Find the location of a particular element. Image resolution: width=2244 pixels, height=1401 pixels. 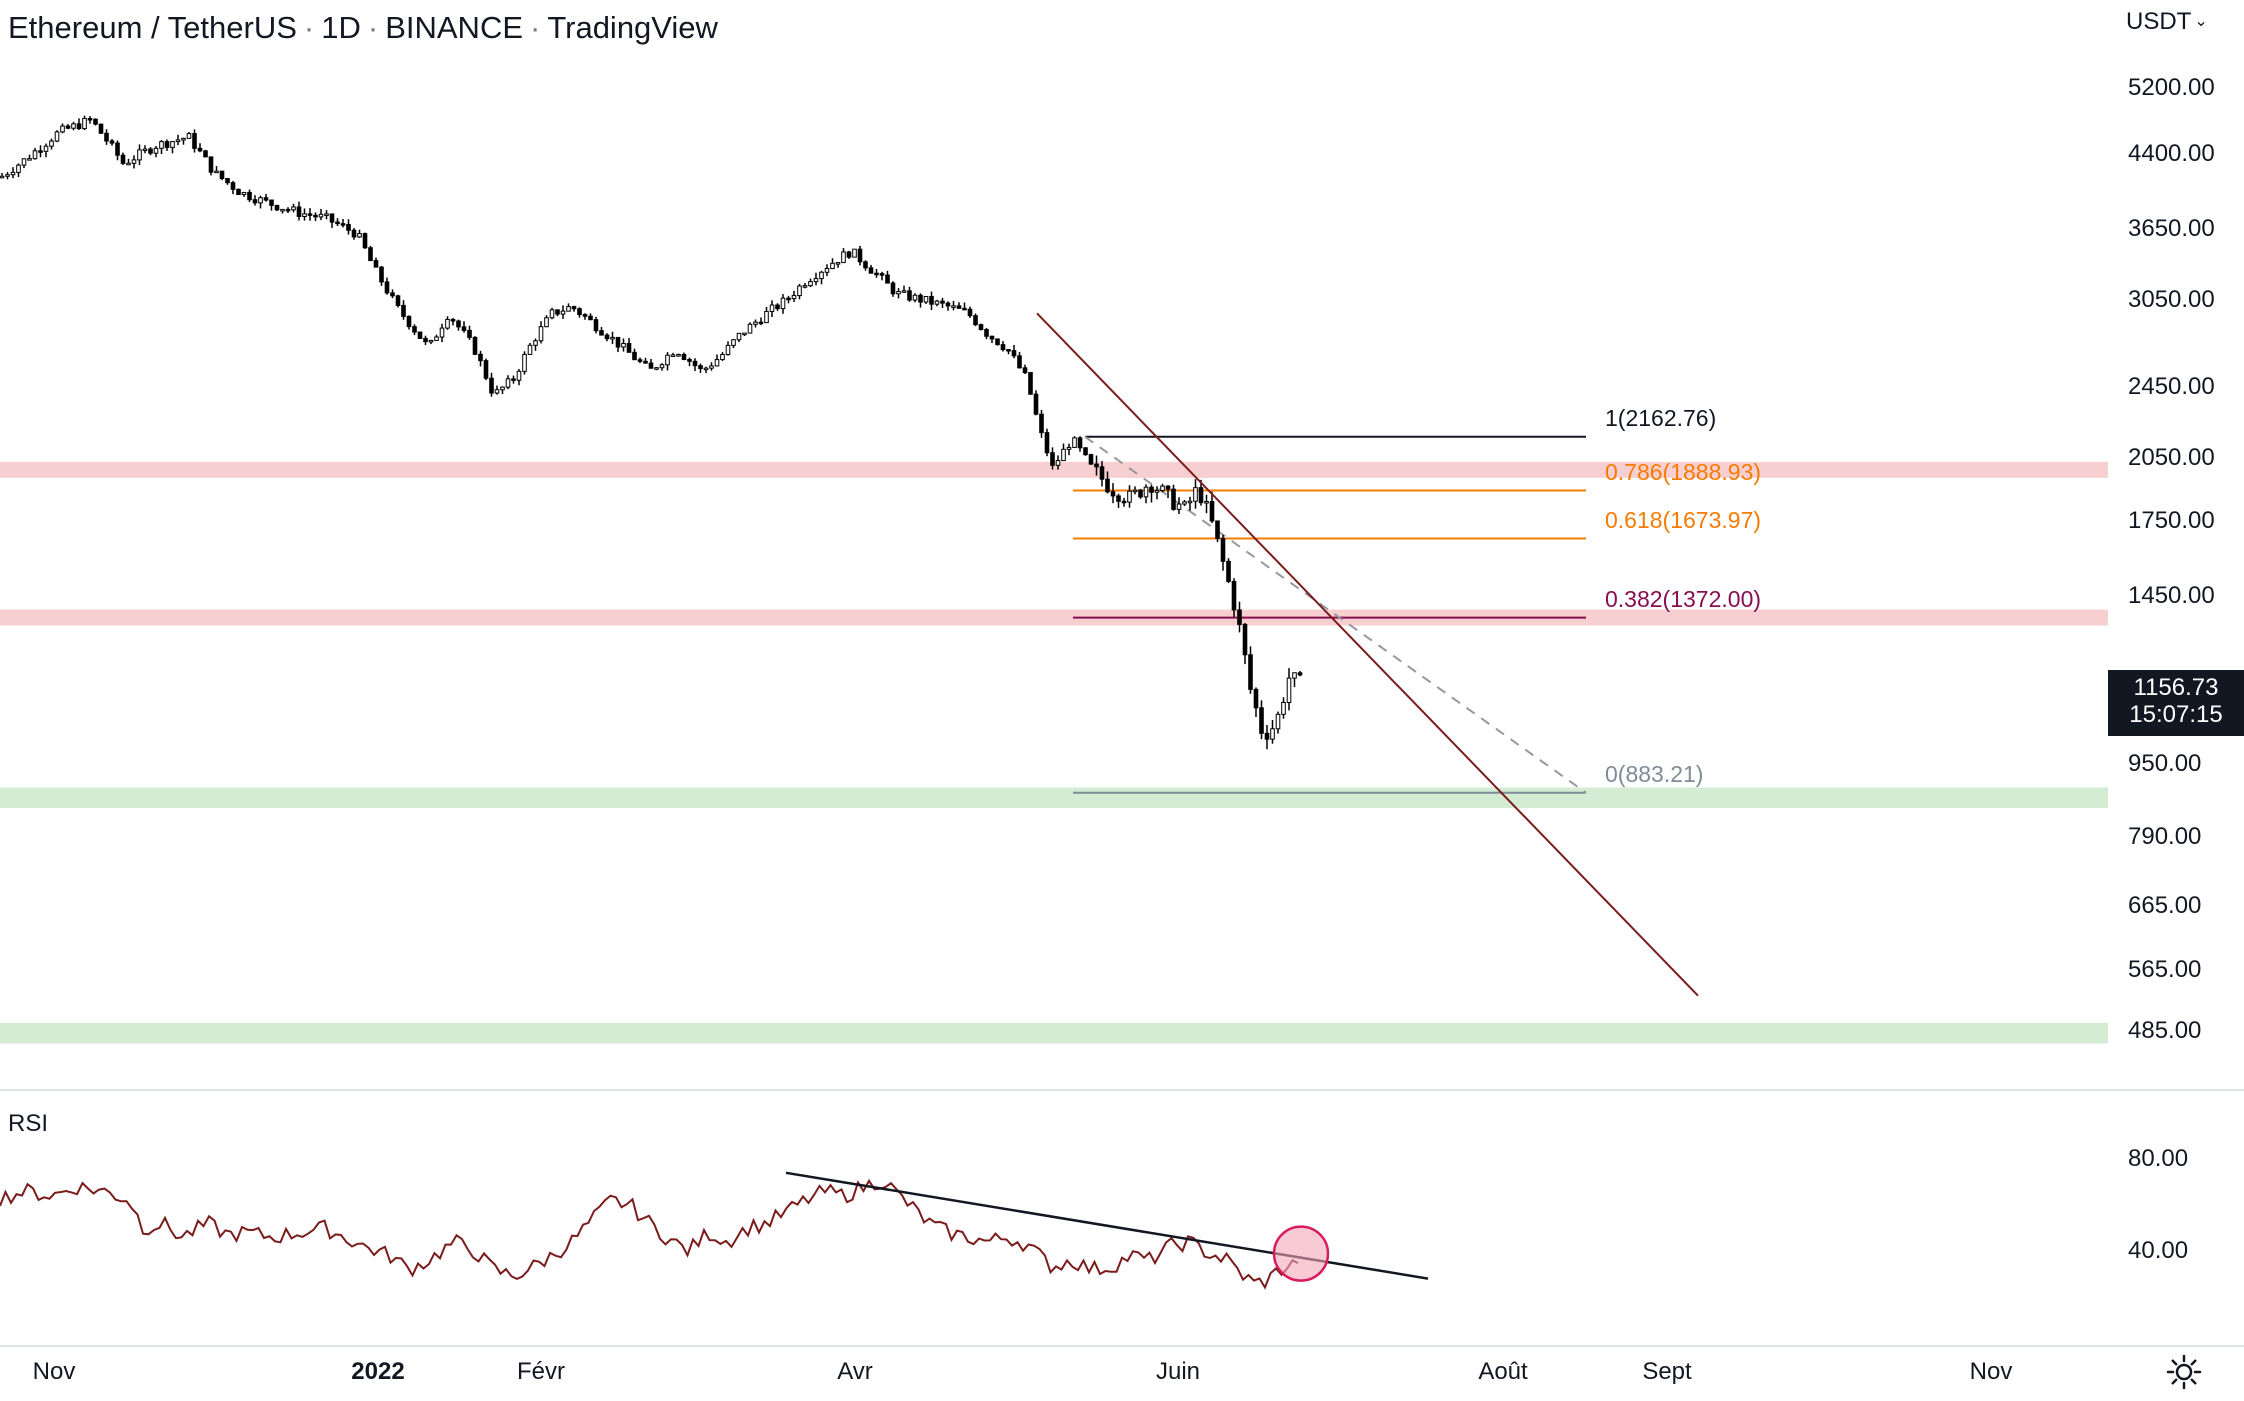

currency-selector: USDT ⌄ is located at coordinates (2167, 22).